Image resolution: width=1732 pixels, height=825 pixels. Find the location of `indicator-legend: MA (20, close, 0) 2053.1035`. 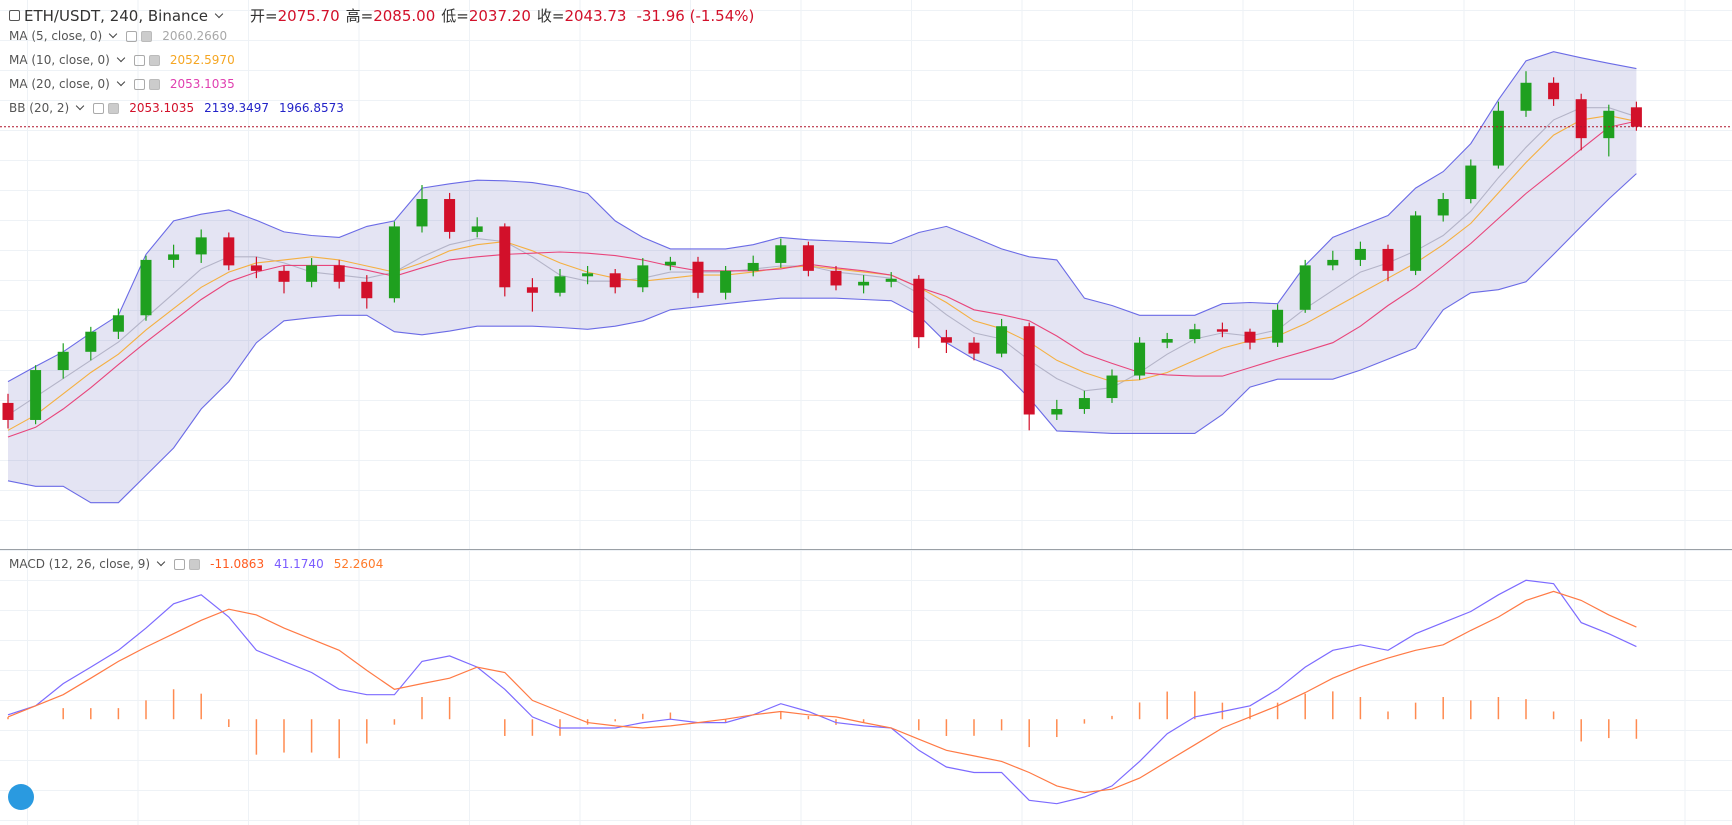

indicator-legend: MA (20, close, 0) 2053.1035 is located at coordinates (127, 84).